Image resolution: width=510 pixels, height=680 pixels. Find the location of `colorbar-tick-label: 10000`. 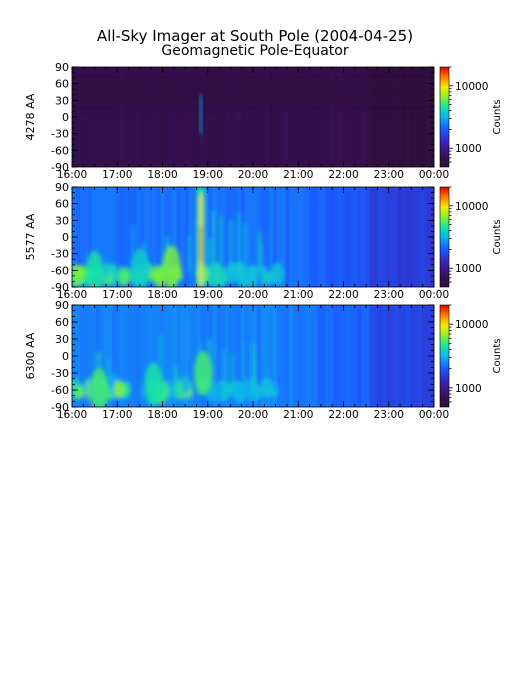

colorbar-tick-label: 10000 is located at coordinates (471, 207).